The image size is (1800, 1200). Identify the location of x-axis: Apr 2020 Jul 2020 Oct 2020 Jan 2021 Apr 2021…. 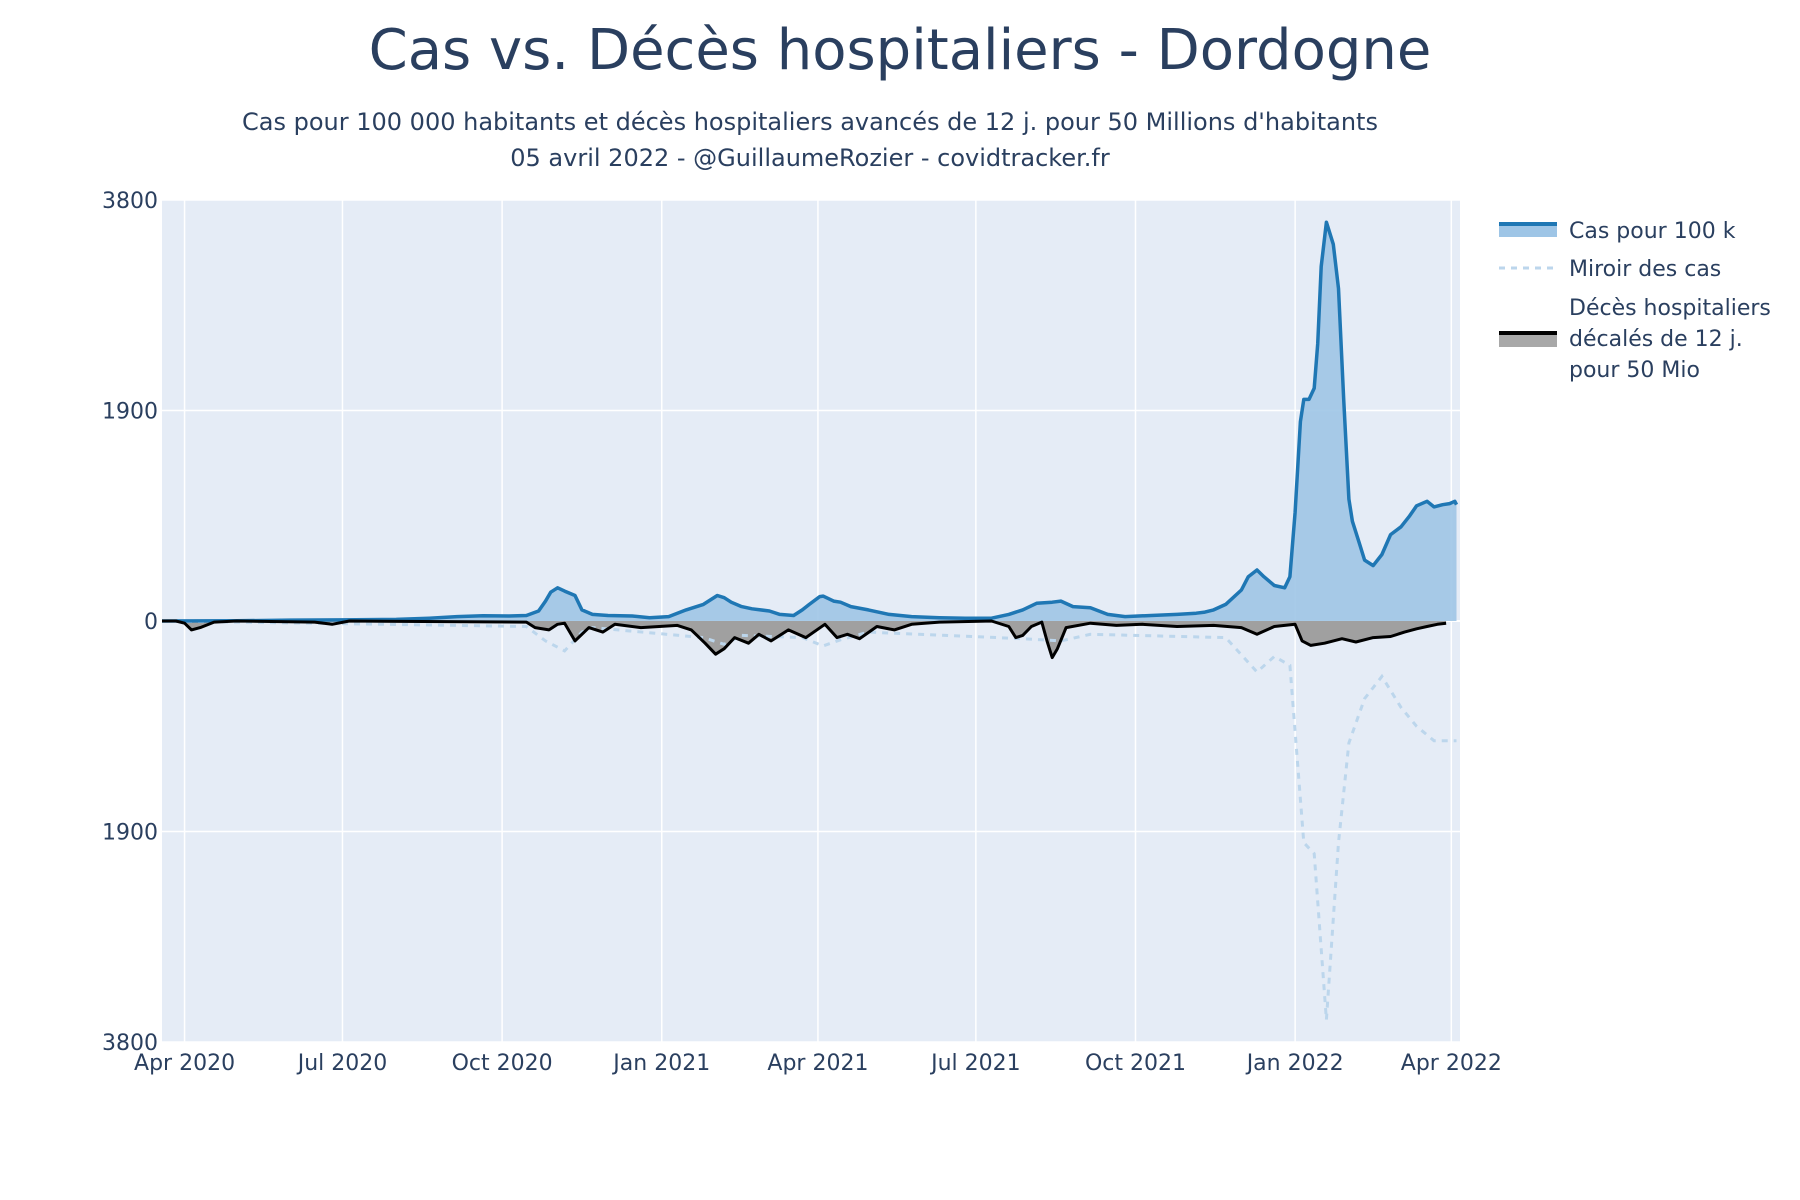
(818, 1063).